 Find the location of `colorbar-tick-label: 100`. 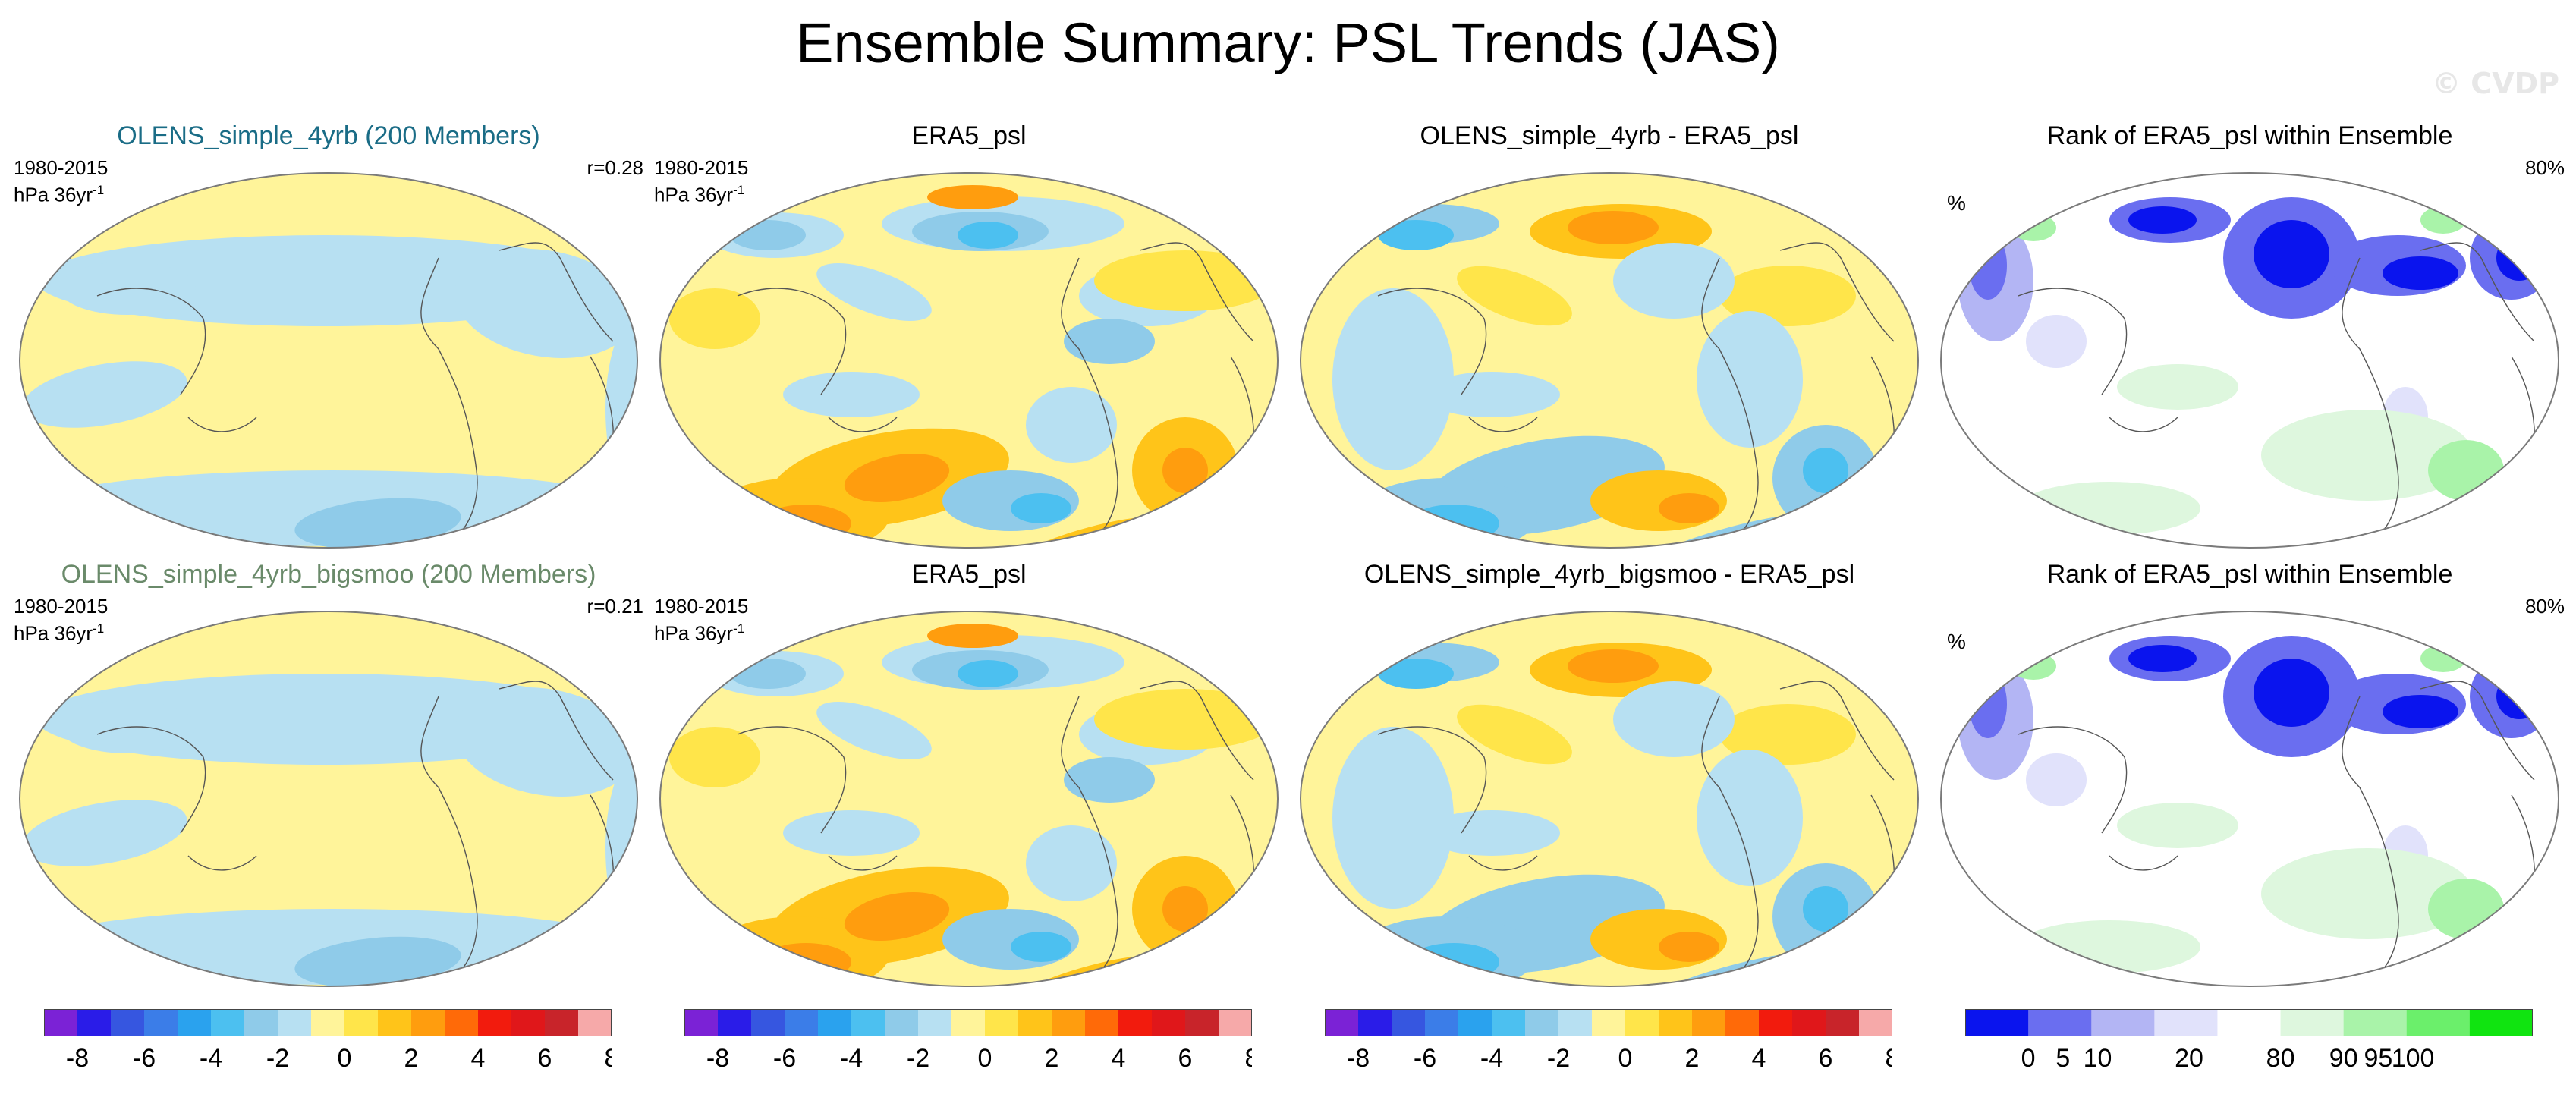

colorbar-tick-label: 100 is located at coordinates (2413, 1058).